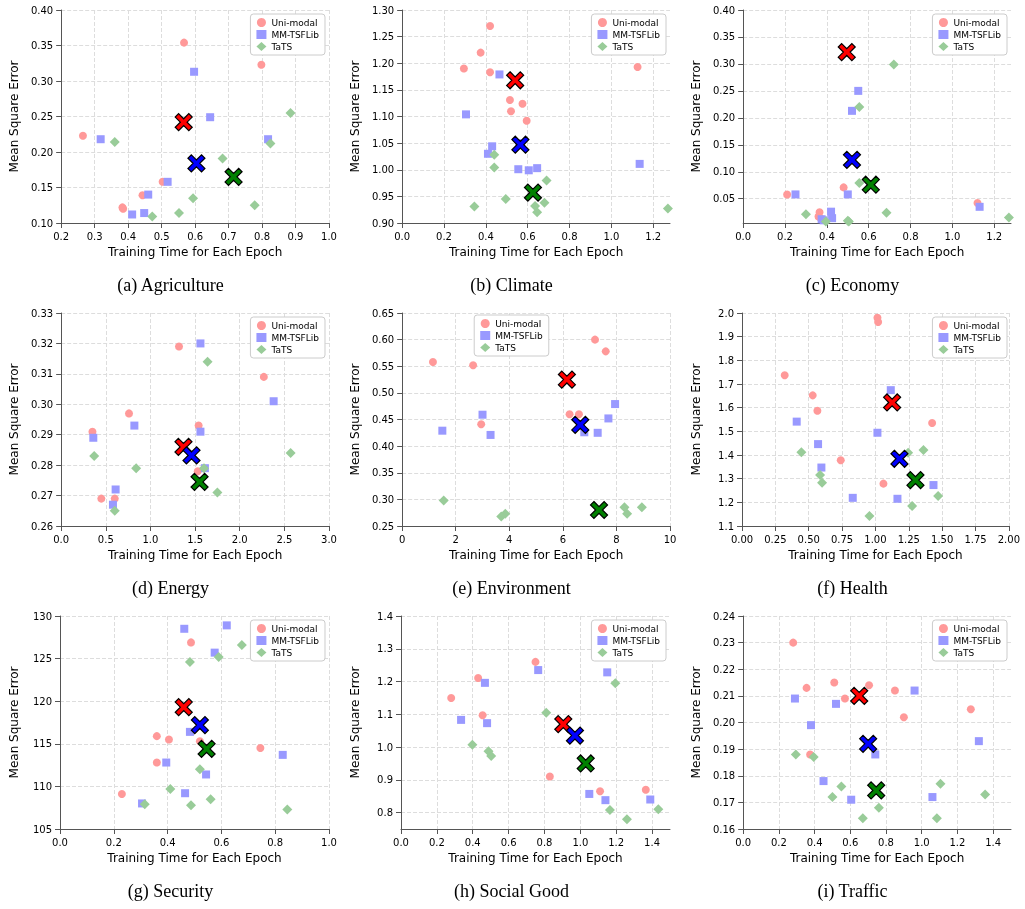  I want to click on y-tick-label: 1.3, so click(385, 649).